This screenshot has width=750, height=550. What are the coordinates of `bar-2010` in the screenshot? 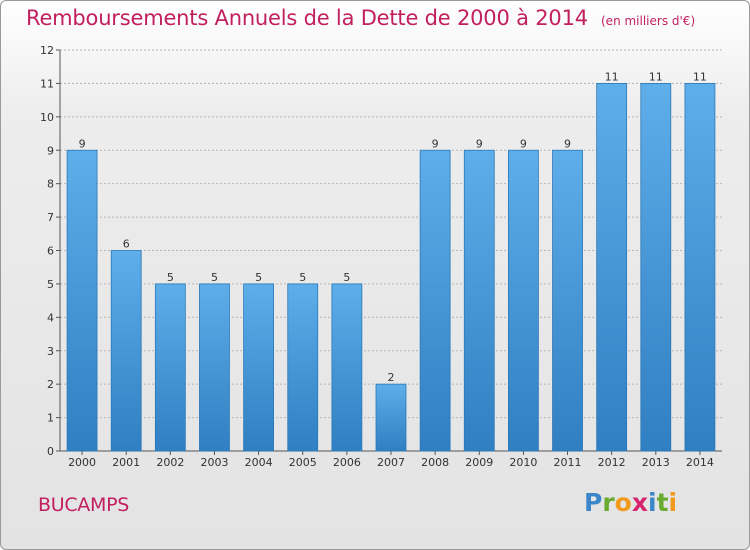 It's located at (523, 300).